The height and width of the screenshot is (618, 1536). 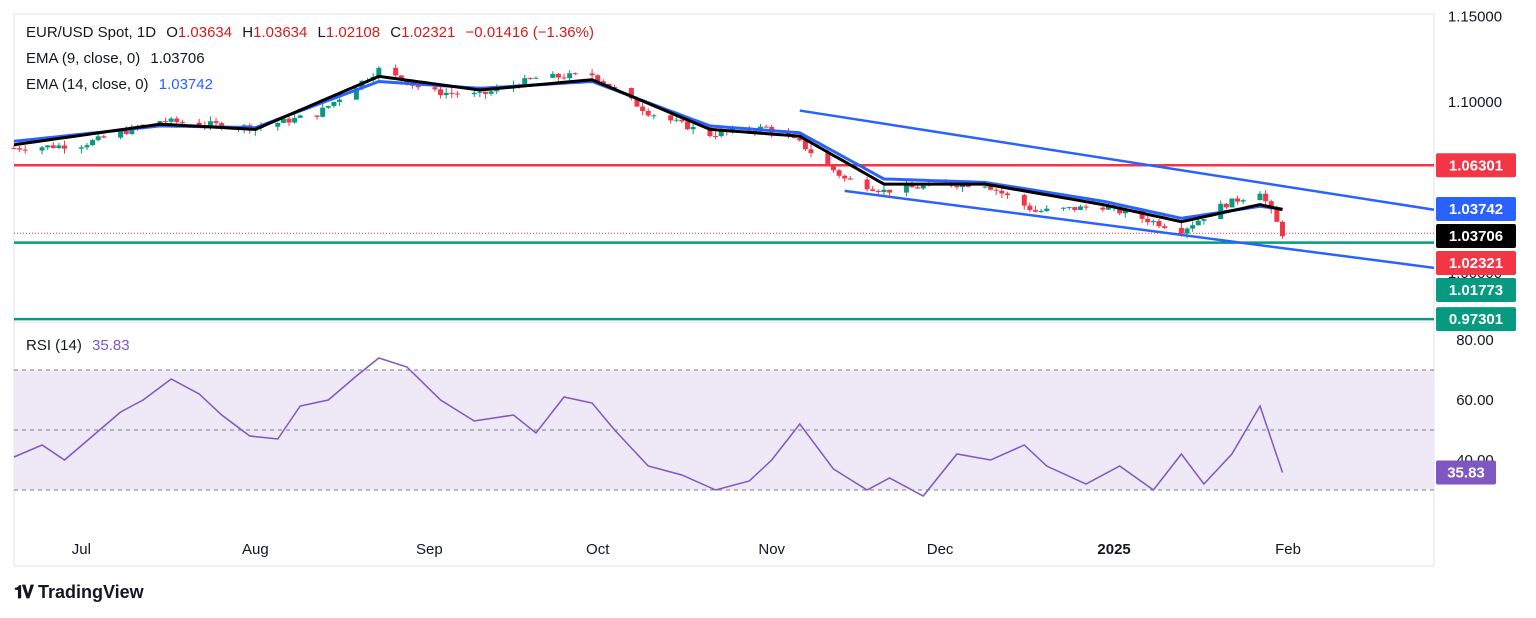 What do you see at coordinates (396, 32) in the screenshot?
I see `close-label: C` at bounding box center [396, 32].